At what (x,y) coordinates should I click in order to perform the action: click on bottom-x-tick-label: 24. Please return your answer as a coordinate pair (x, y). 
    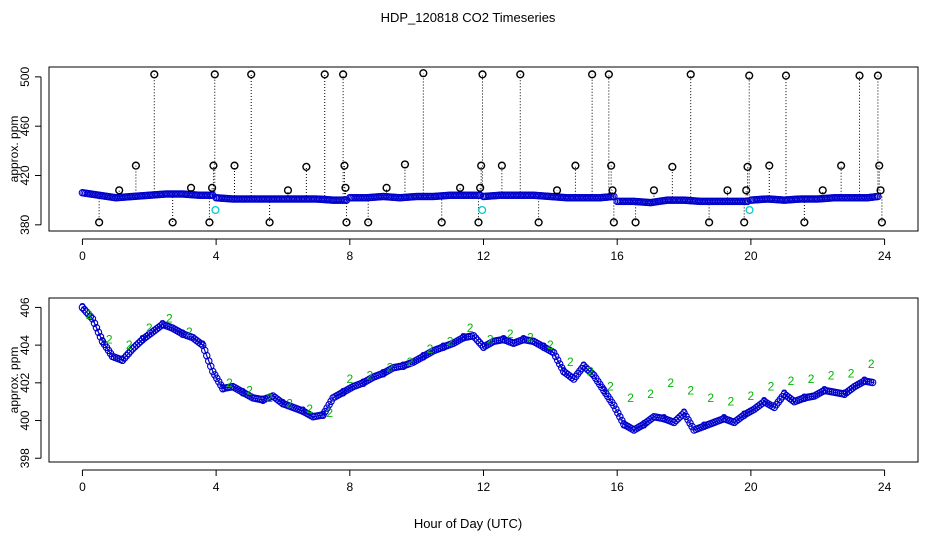
    Looking at the image, I should click on (885, 487).